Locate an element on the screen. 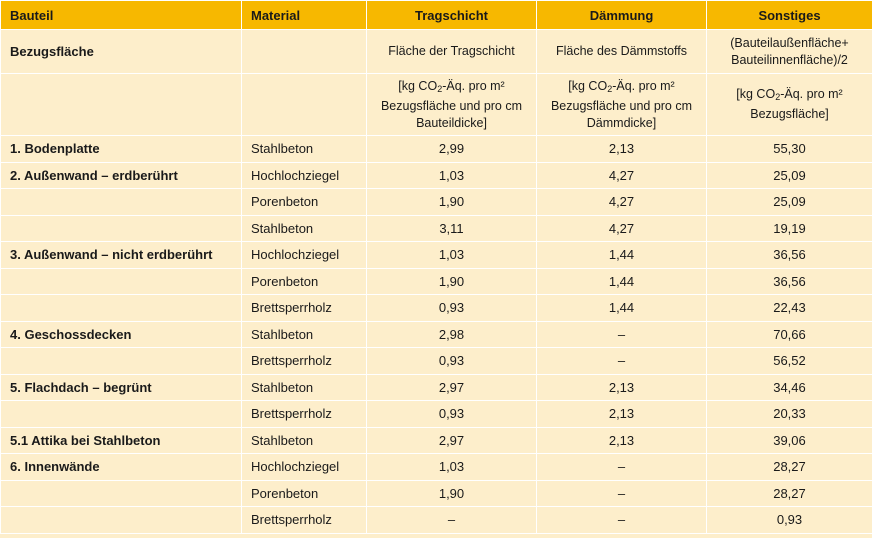 Image resolution: width=872 pixels, height=538 pixels. table-row: Porenbeton 1,90–28,27 is located at coordinates (436, 493).